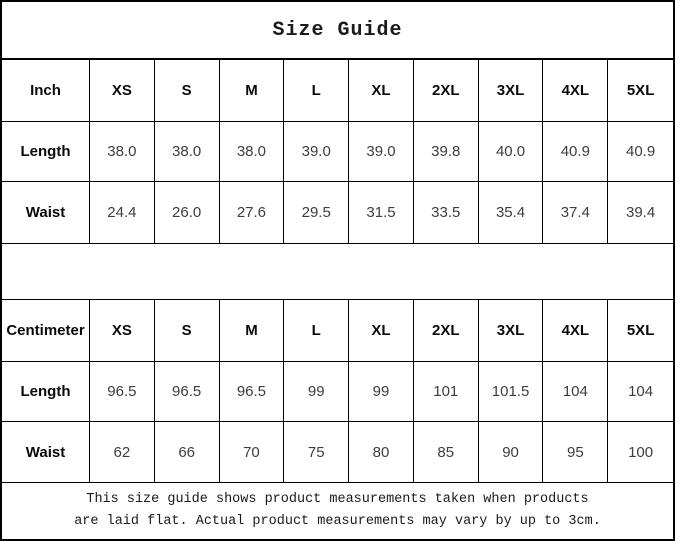 This screenshot has height=541, width=675. What do you see at coordinates (252, 213) in the screenshot?
I see `measurement-cell: 27.6` at bounding box center [252, 213].